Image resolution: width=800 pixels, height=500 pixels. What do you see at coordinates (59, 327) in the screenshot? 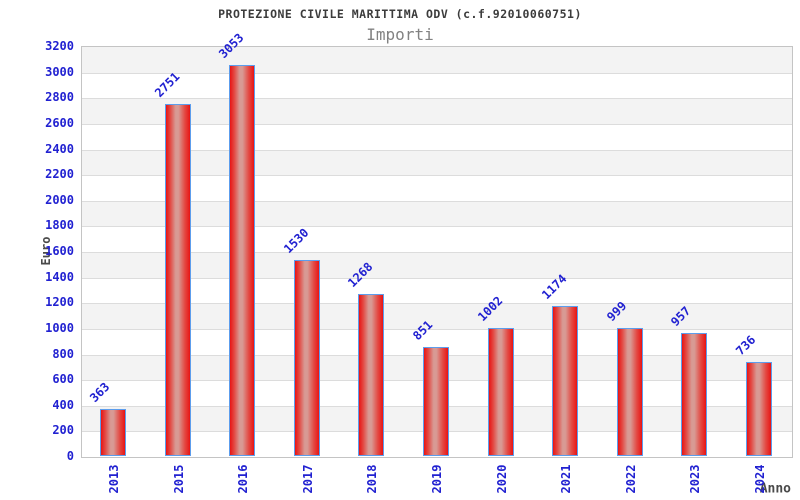
I see `y-tick-label: 1000` at bounding box center [59, 327].